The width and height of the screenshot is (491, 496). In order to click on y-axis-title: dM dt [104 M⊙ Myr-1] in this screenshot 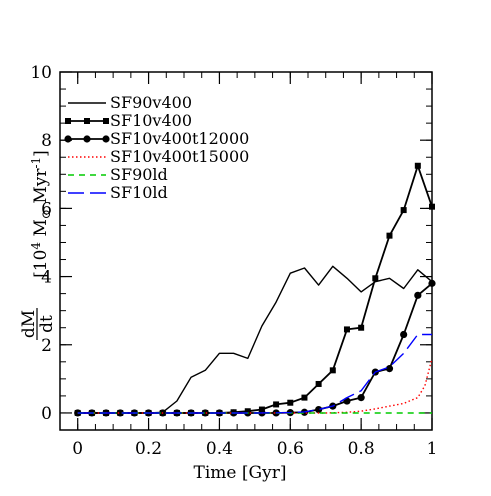, I will do `click(38, 245)`.